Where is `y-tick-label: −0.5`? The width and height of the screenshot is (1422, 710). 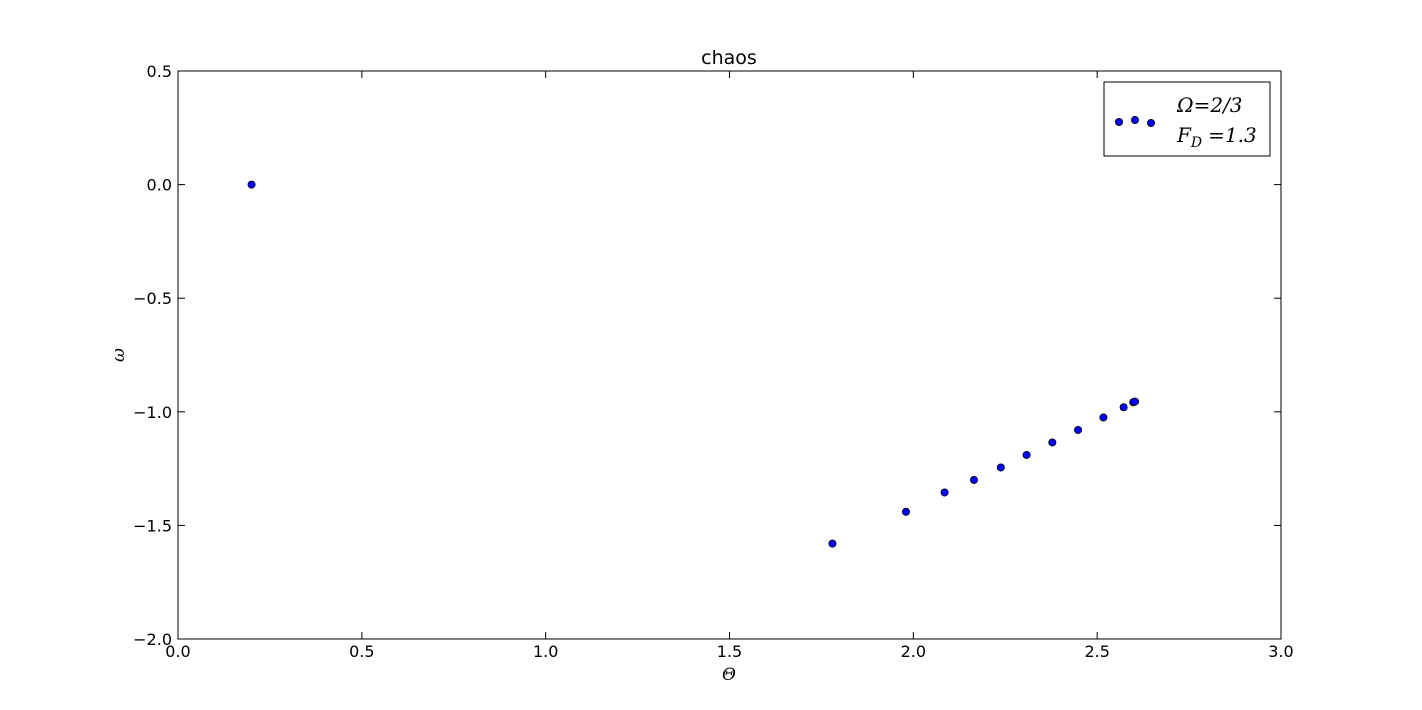
y-tick-label: −0.5 is located at coordinates (152, 298).